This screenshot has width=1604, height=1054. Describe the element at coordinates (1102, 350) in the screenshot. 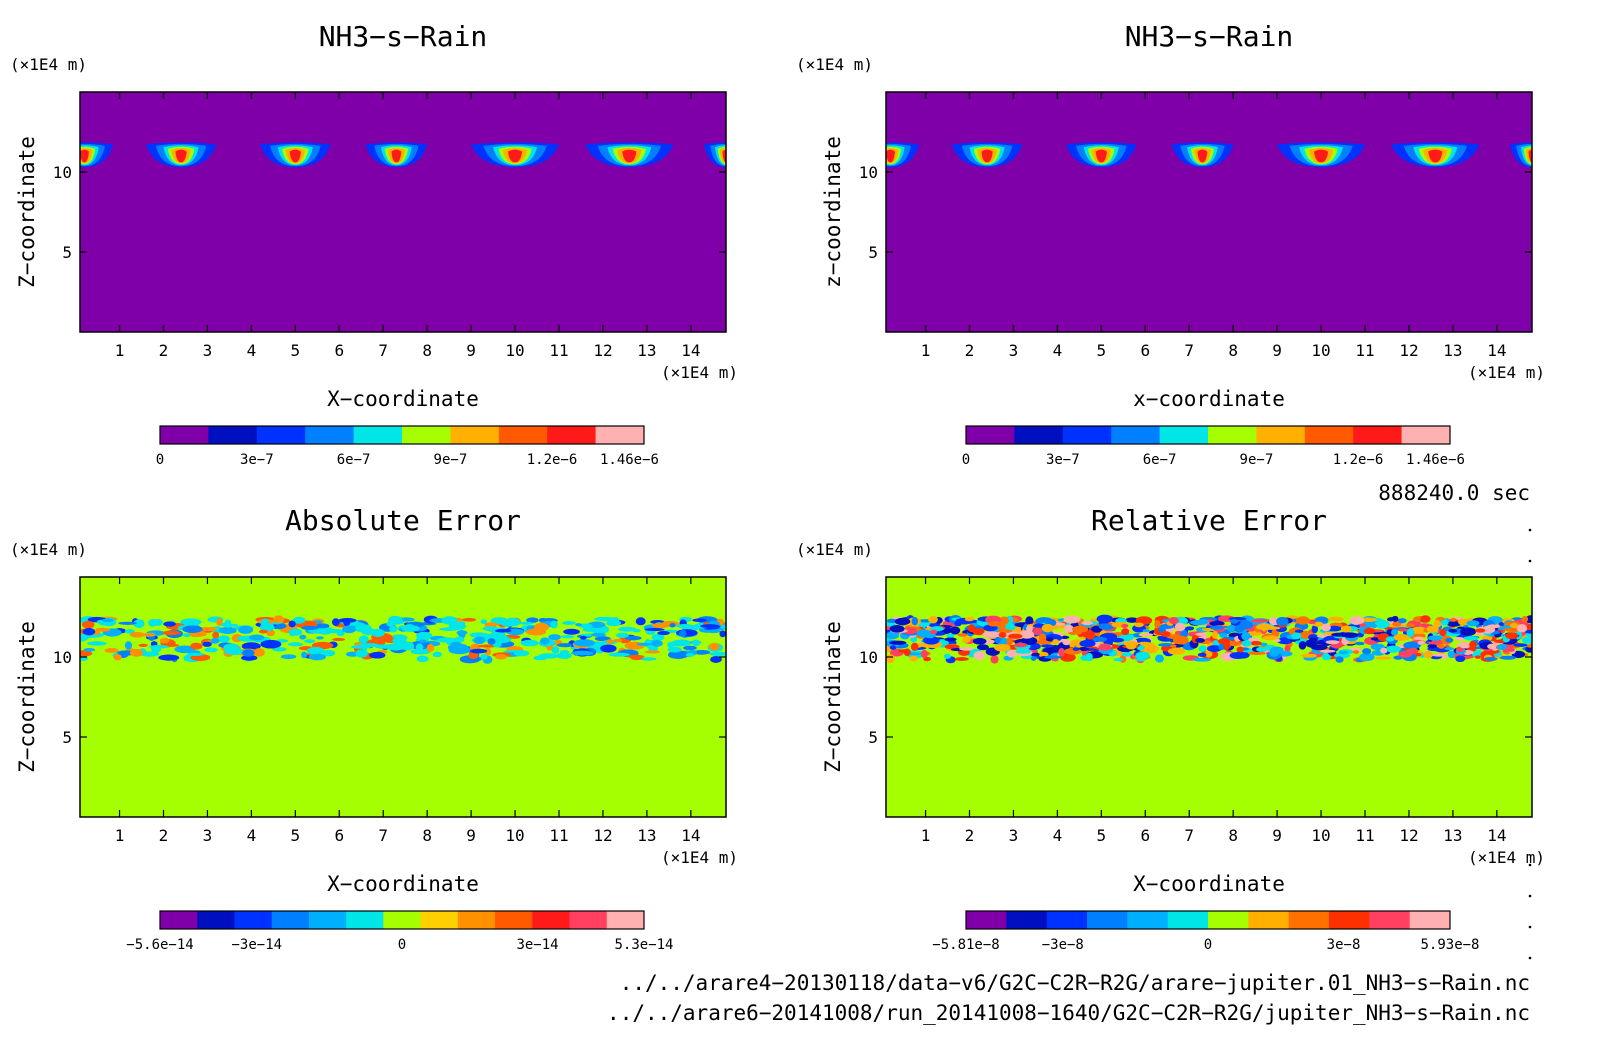

I see `x-tick-label: 5` at that location.